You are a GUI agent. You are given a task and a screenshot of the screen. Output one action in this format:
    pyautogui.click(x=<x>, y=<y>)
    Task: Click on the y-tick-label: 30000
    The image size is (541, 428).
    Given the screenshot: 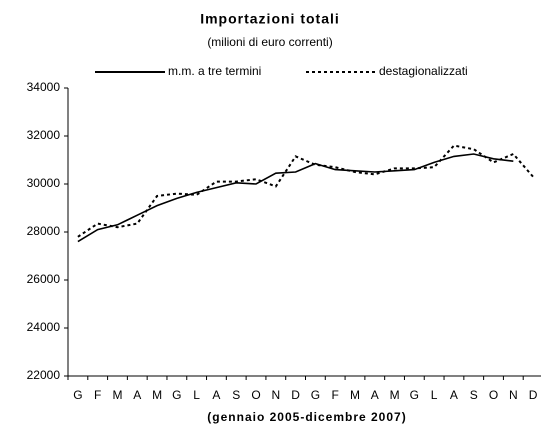 What is the action you would take?
    pyautogui.click(x=44, y=183)
    